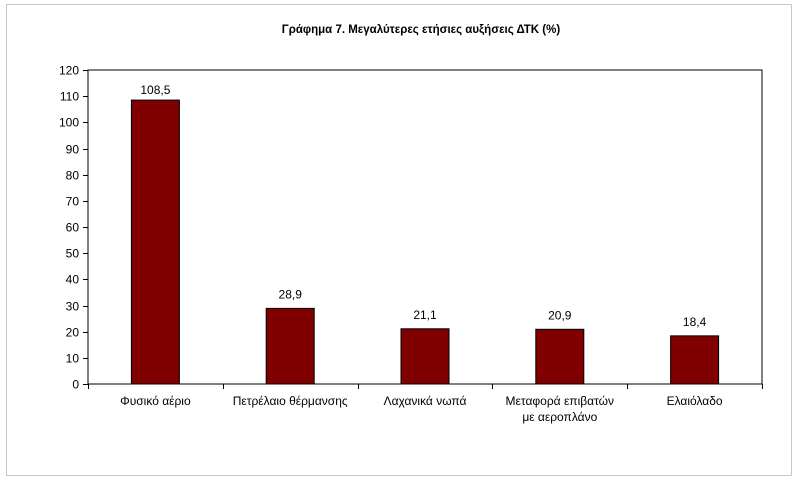 This screenshot has width=800, height=480. What do you see at coordinates (73, 176) in the screenshot?
I see `y-tick-label: 80` at bounding box center [73, 176].